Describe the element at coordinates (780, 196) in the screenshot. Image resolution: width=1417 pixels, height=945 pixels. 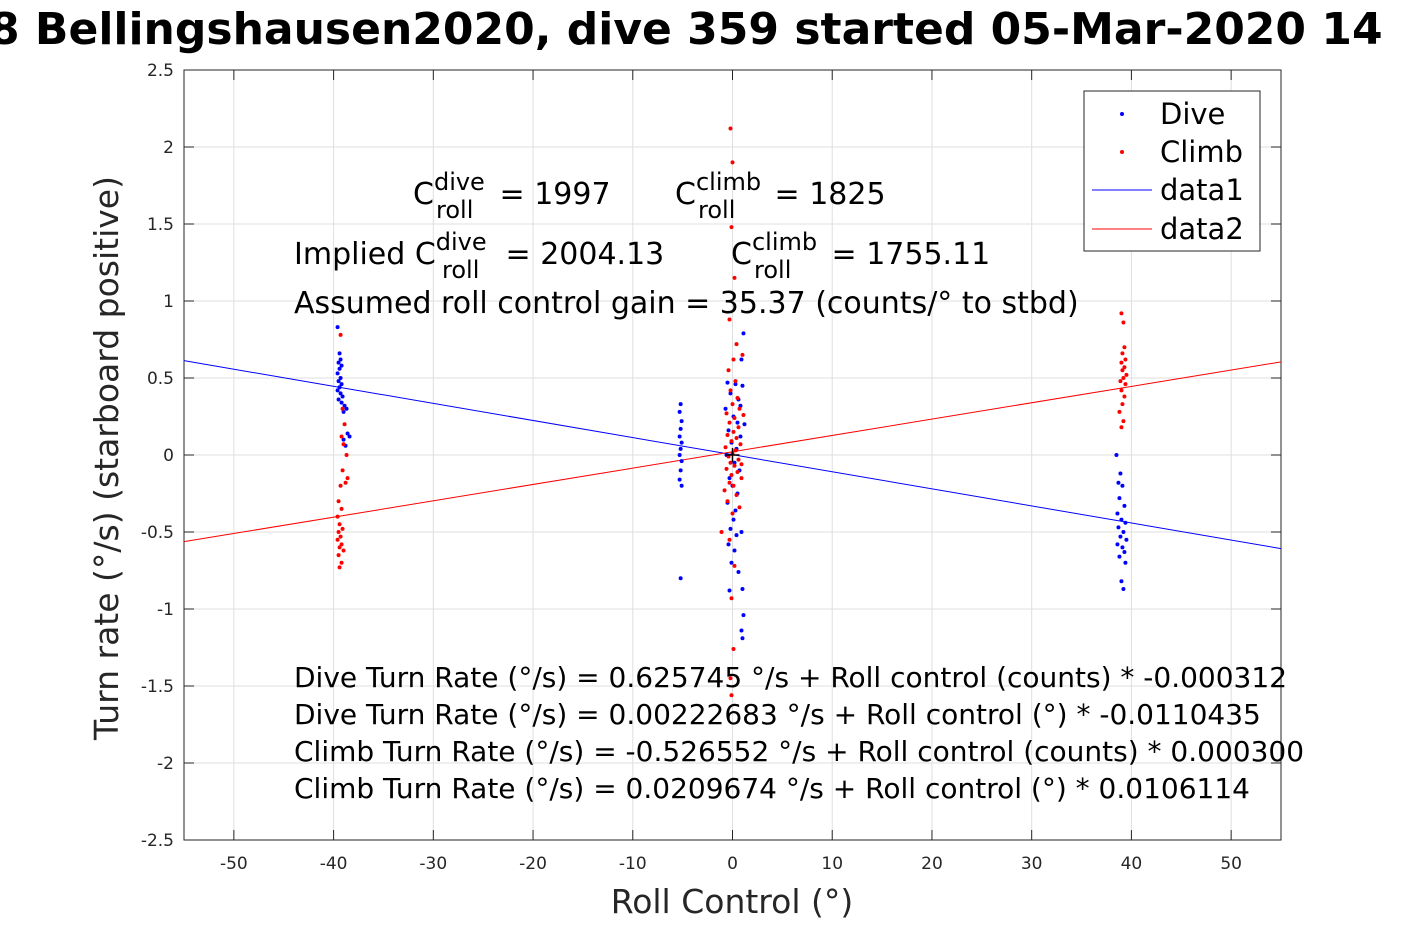
I see `c-roll-climb-annotation: Cclimb roll = 1825` at that location.